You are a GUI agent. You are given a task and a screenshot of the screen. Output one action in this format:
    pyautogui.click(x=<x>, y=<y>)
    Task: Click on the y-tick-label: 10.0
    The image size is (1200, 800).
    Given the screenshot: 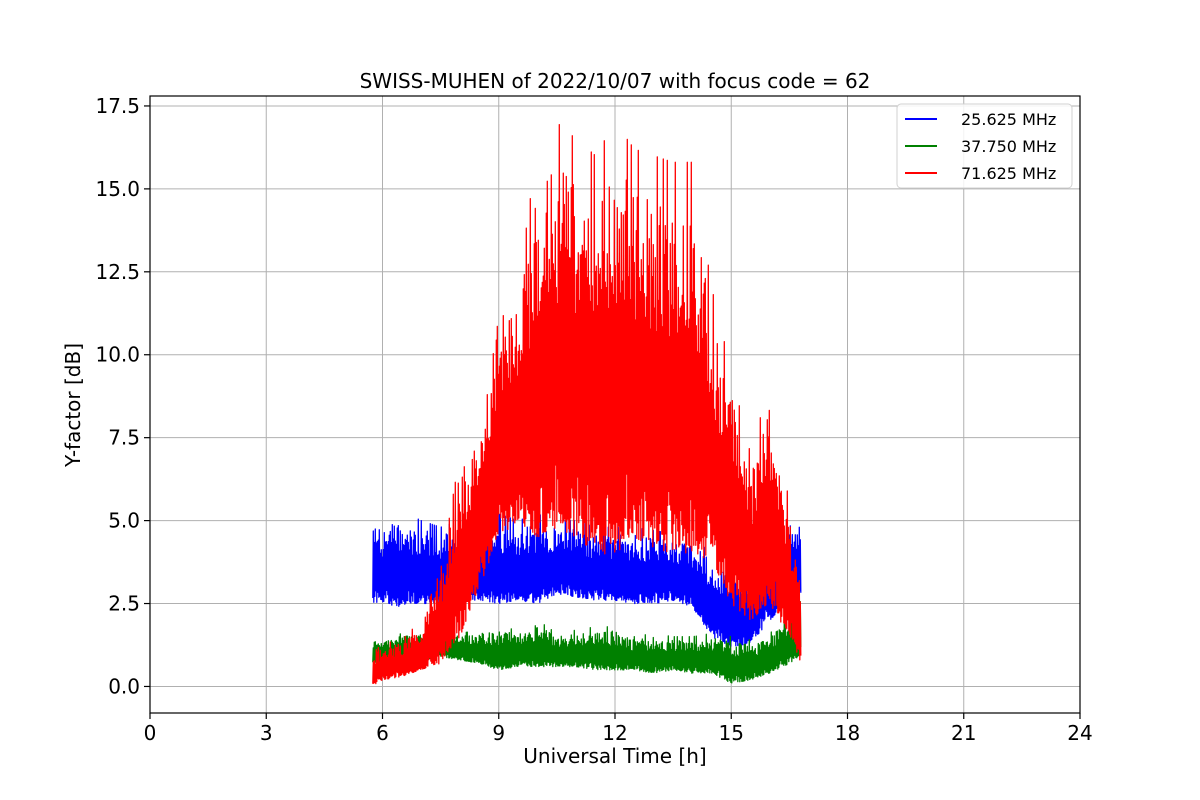 What is the action you would take?
    pyautogui.click(x=117, y=355)
    